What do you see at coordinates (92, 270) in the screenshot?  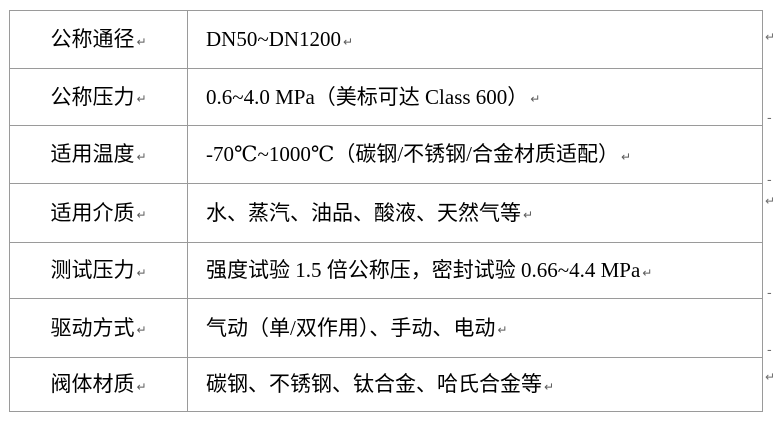 I see `spec-label: 测试压力` at bounding box center [92, 270].